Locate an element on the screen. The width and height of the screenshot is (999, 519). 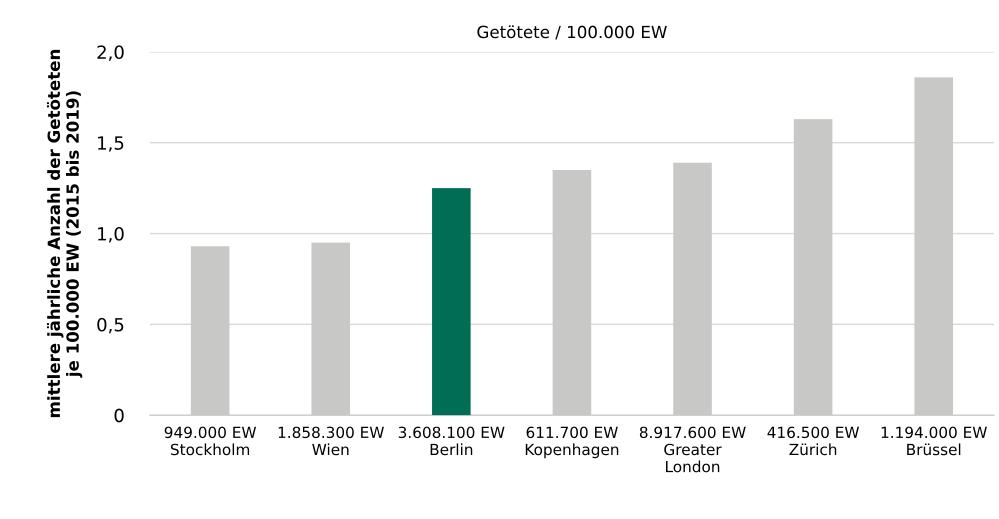
x-tick-label: 1.194.000 EW Brüssel is located at coordinates (934, 441).